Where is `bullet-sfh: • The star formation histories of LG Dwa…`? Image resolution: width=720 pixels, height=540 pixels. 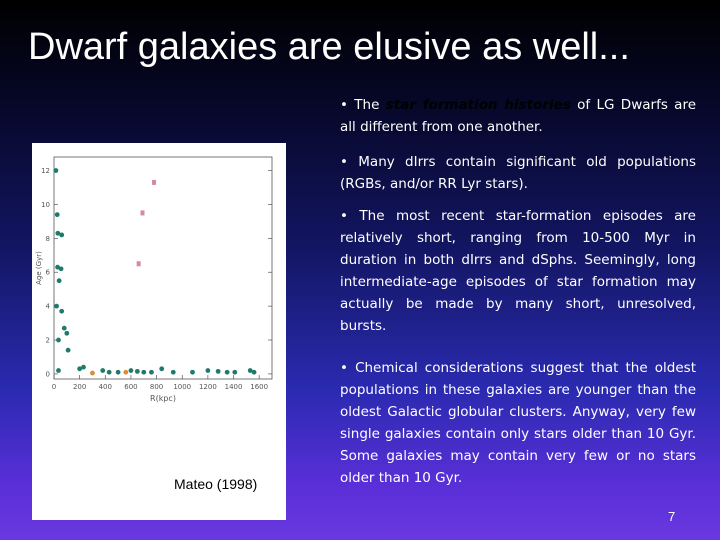 bullet-sfh: • The star formation histories of LG Dwa… is located at coordinates (518, 116).